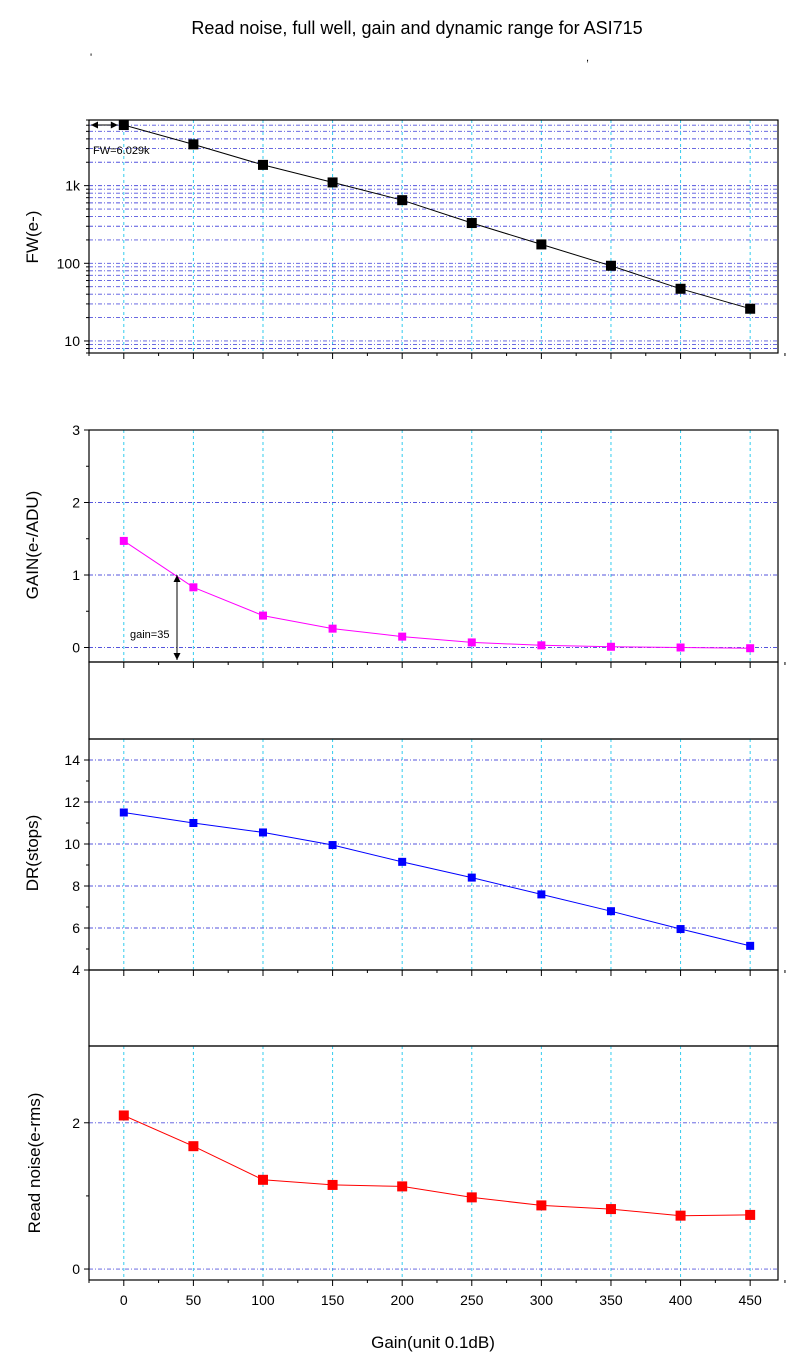 This screenshot has width=800, height=1371. I want to click on fw-annotation: FW=6.029k, so click(121, 151).